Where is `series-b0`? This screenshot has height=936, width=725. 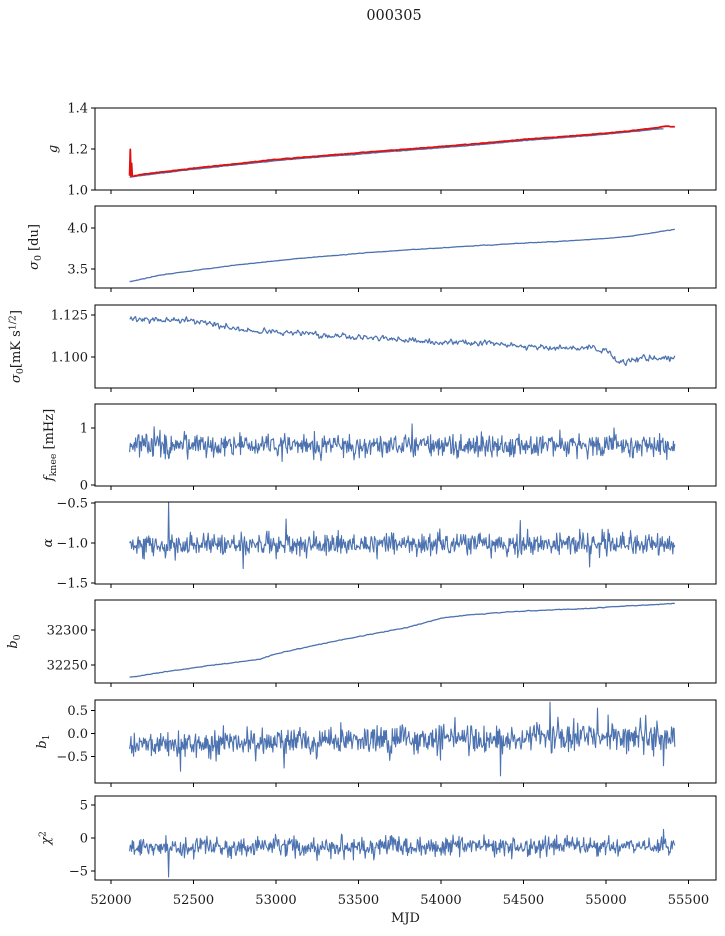
series-b0 is located at coordinates (402, 640).